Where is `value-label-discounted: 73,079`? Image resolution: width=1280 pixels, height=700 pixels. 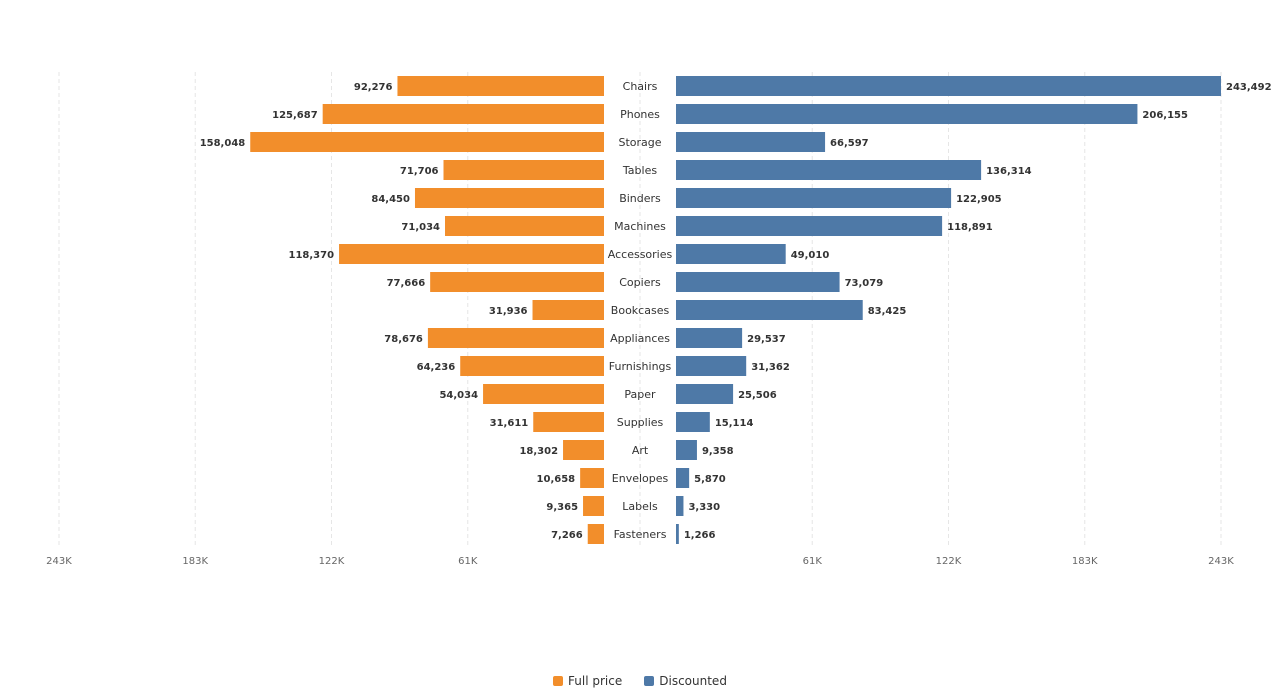 value-label-discounted: 73,079 is located at coordinates (864, 283).